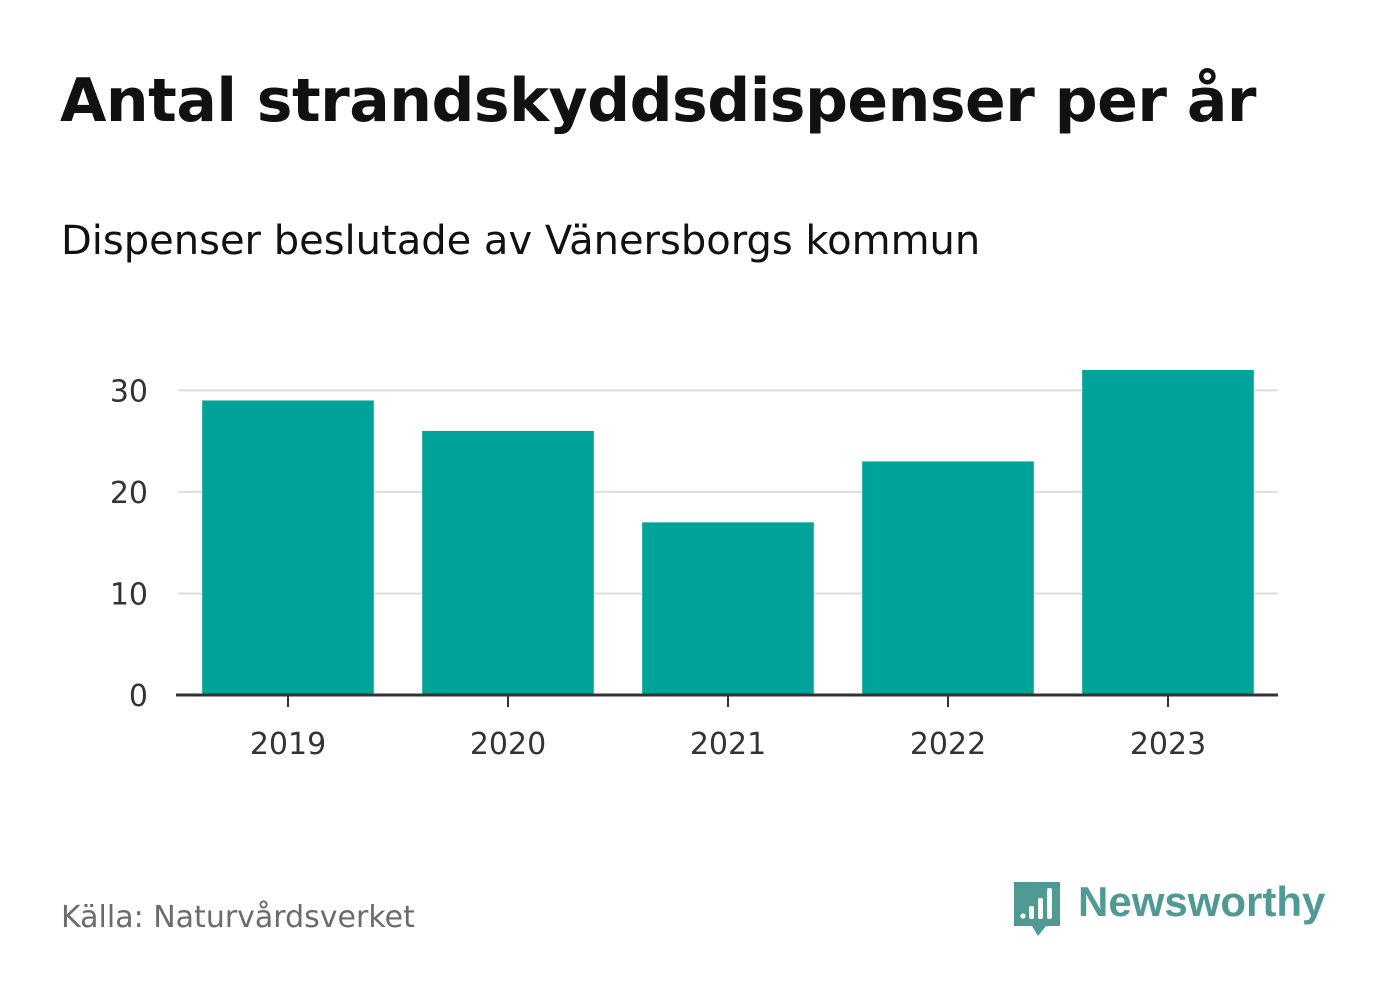 The height and width of the screenshot is (999, 1382). What do you see at coordinates (728, 744) in the screenshot?
I see `x-tick-label: 2021` at bounding box center [728, 744].